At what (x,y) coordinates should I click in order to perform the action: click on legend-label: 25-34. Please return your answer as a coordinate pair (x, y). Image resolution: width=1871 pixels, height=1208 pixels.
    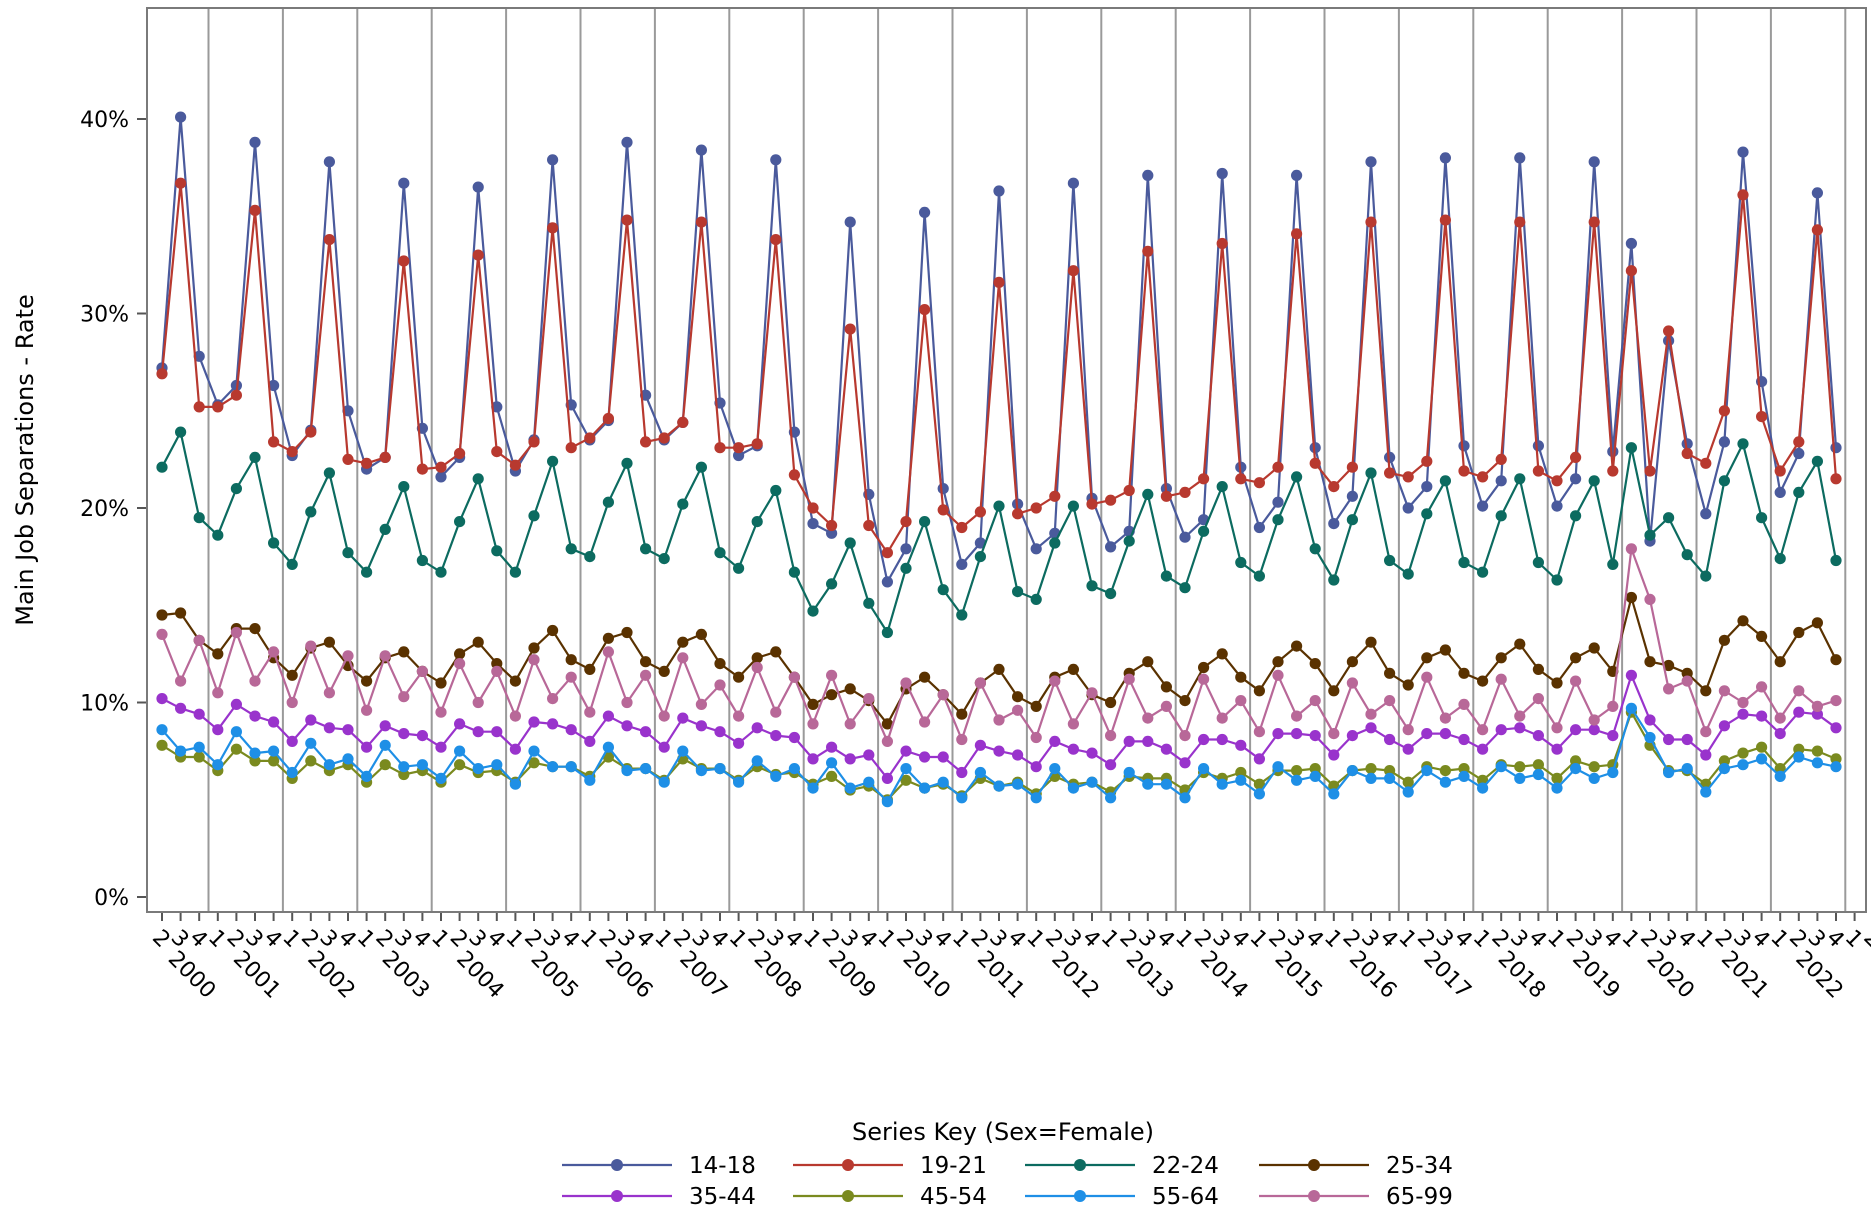
    Looking at the image, I should click on (1419, 1166).